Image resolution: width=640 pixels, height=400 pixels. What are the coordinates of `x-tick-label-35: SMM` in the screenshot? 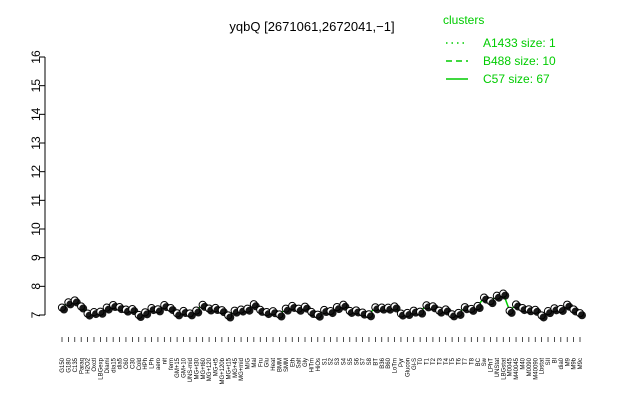 It's located at (287, 365).